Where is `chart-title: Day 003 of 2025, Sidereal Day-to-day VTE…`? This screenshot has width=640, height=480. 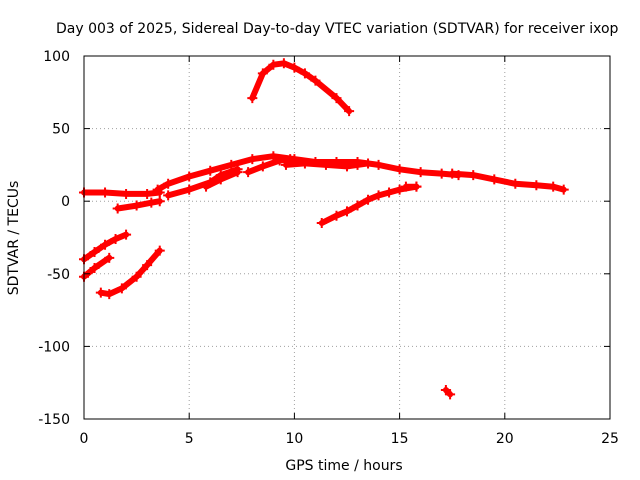
chart-title: Day 003 of 2025, Sidereal Day-to-day VTE… is located at coordinates (337, 29).